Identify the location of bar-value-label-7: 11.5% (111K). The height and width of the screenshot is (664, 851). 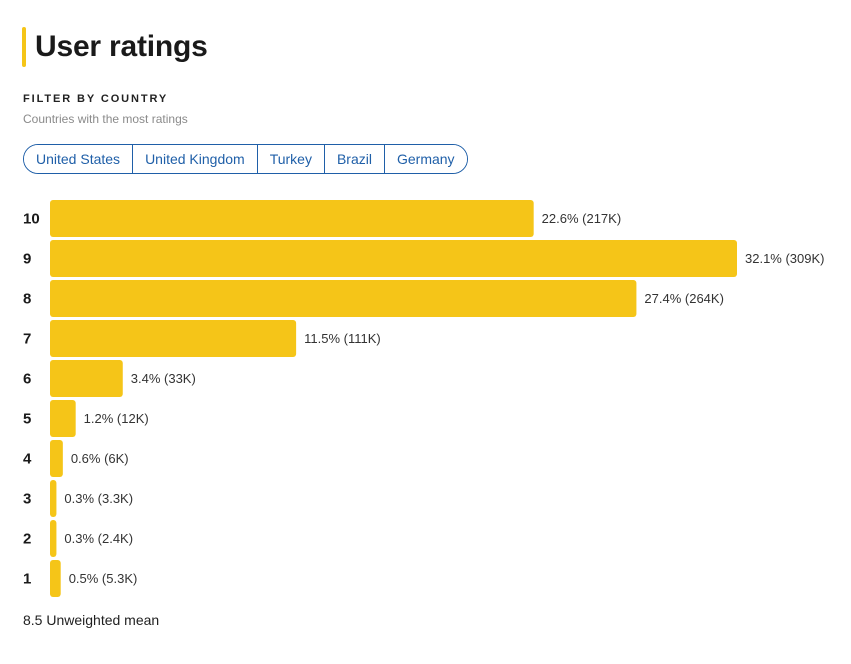
(342, 338).